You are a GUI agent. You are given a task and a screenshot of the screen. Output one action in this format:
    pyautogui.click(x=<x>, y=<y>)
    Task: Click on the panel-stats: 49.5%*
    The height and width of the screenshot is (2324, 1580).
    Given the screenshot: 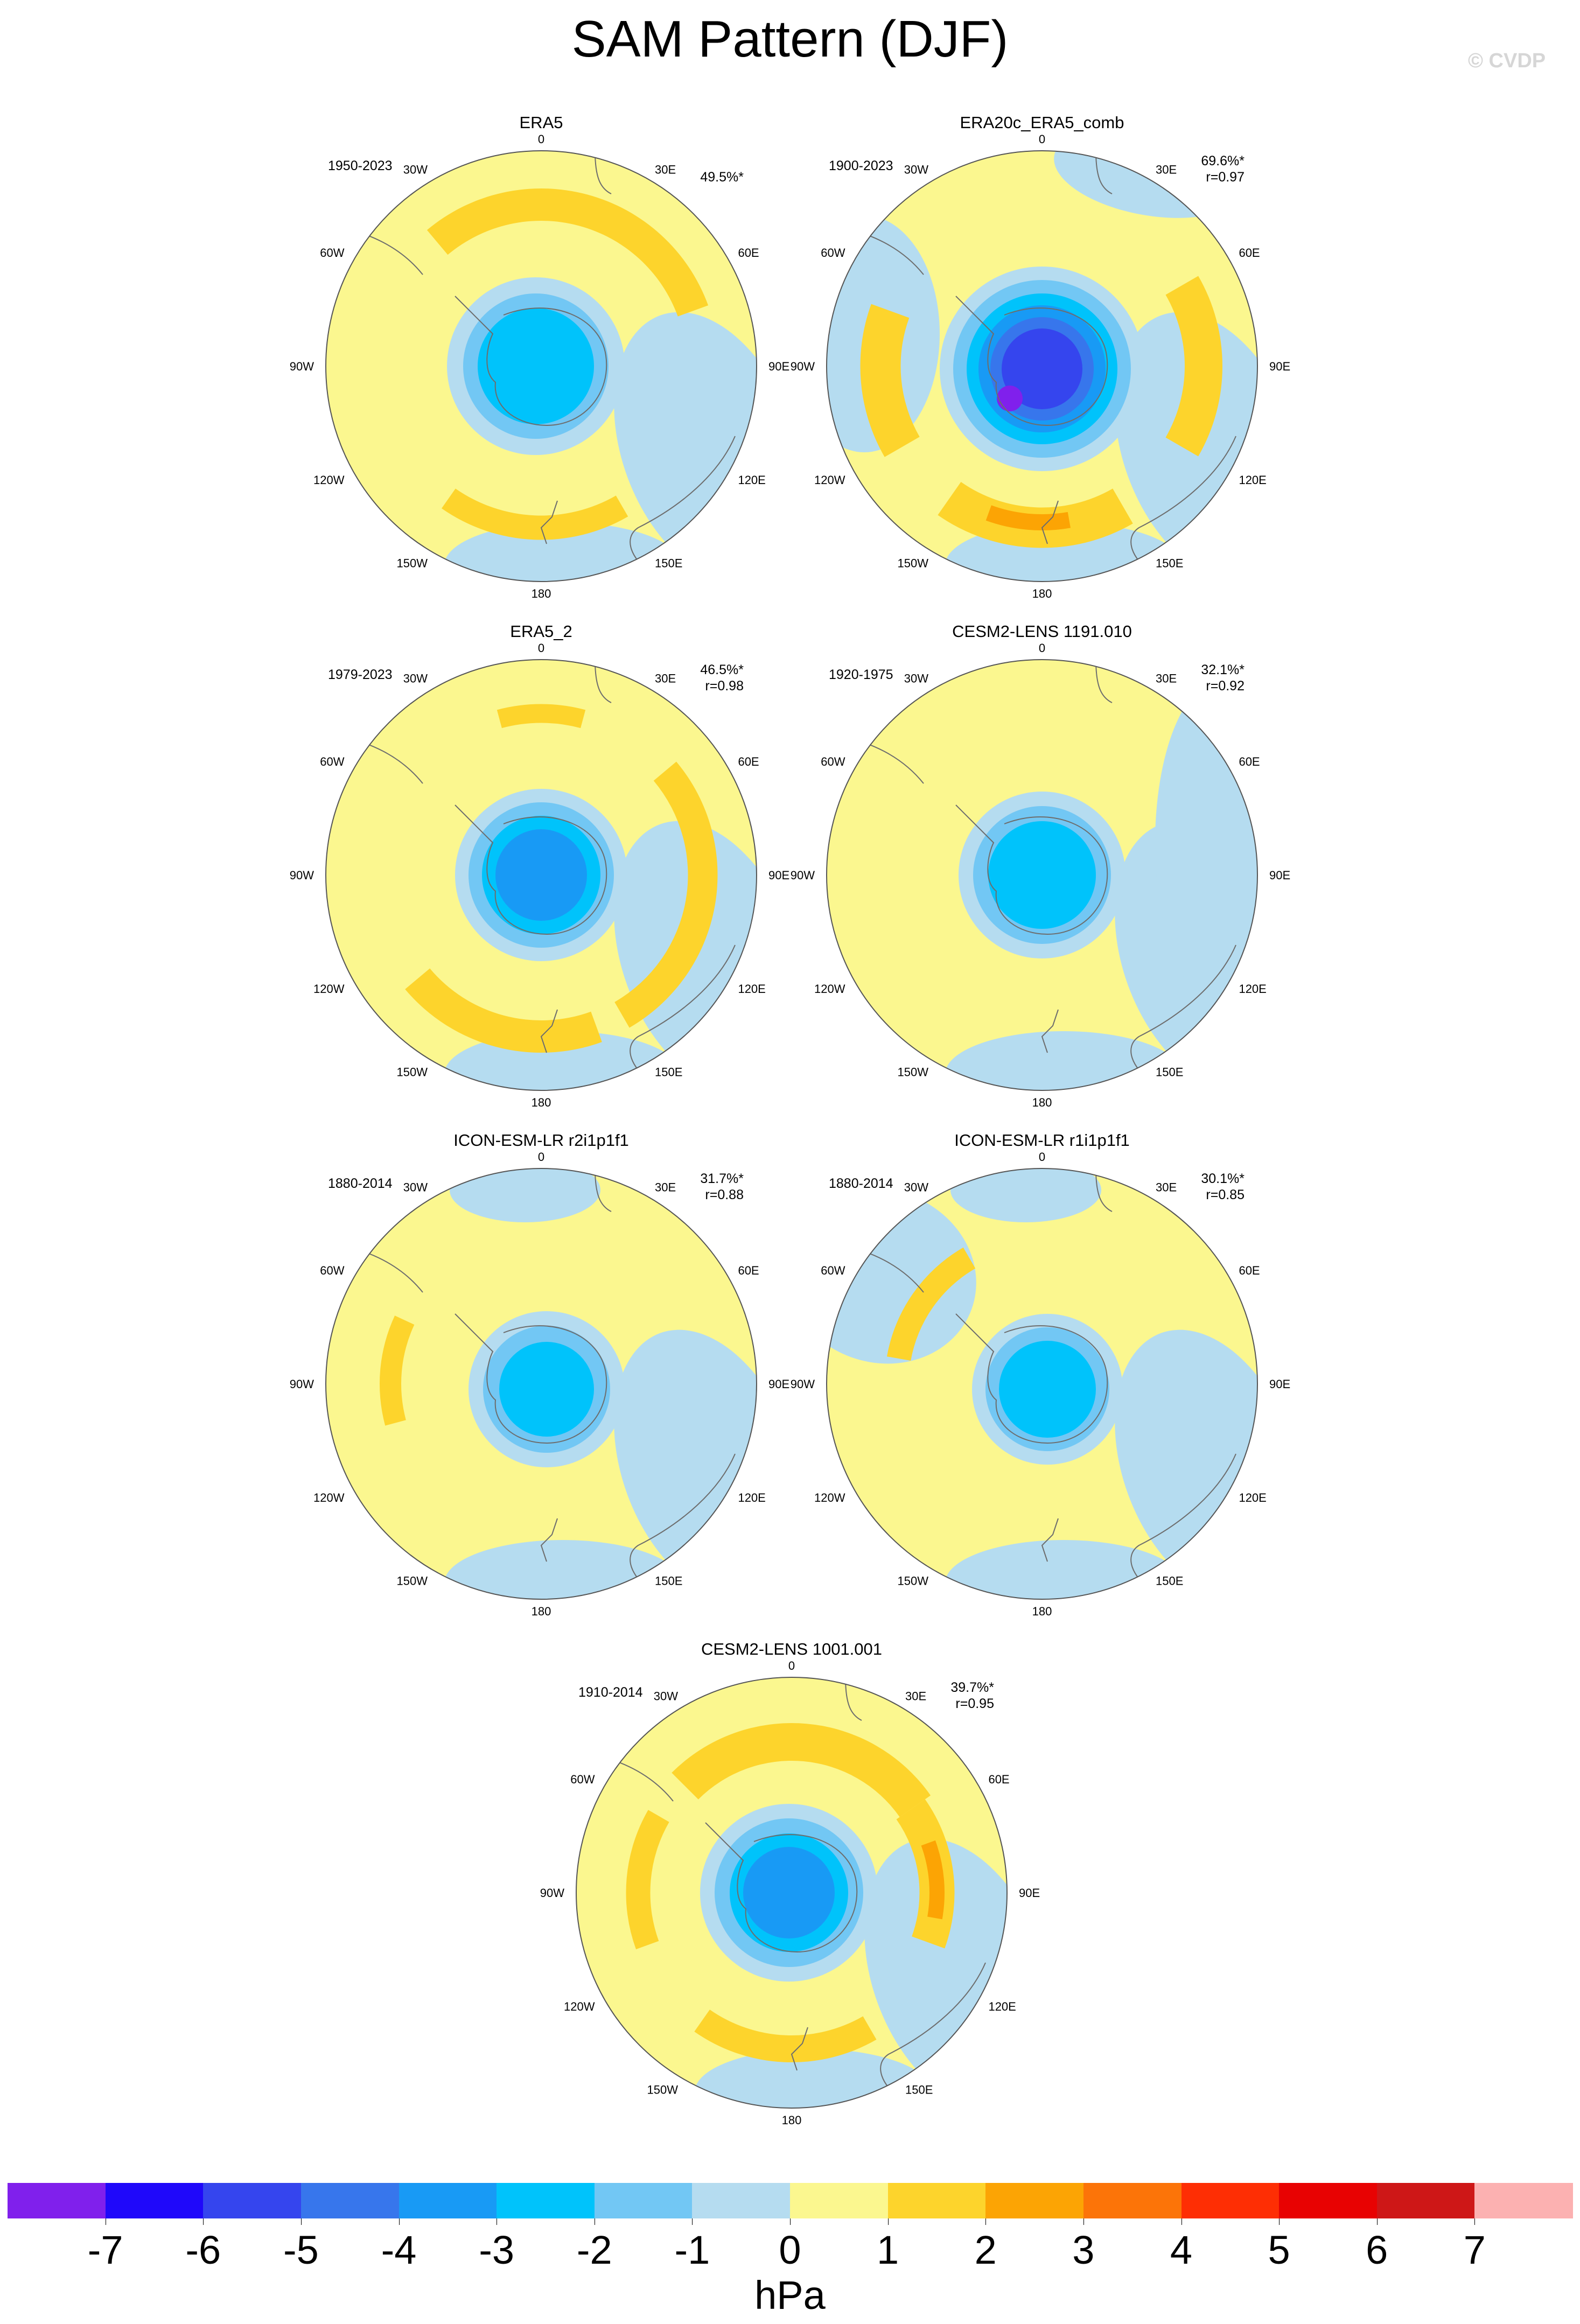 What is the action you would take?
    pyautogui.click(x=722, y=177)
    